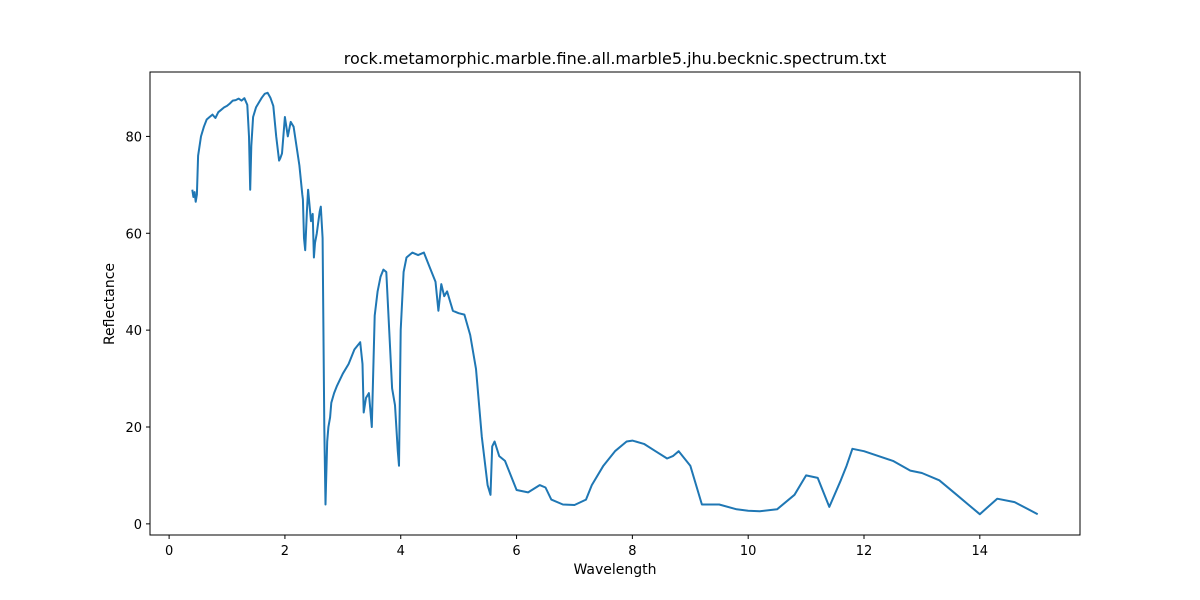 The image size is (1200, 600). I want to click on y-axis-label: Reflectance, so click(110, 304).